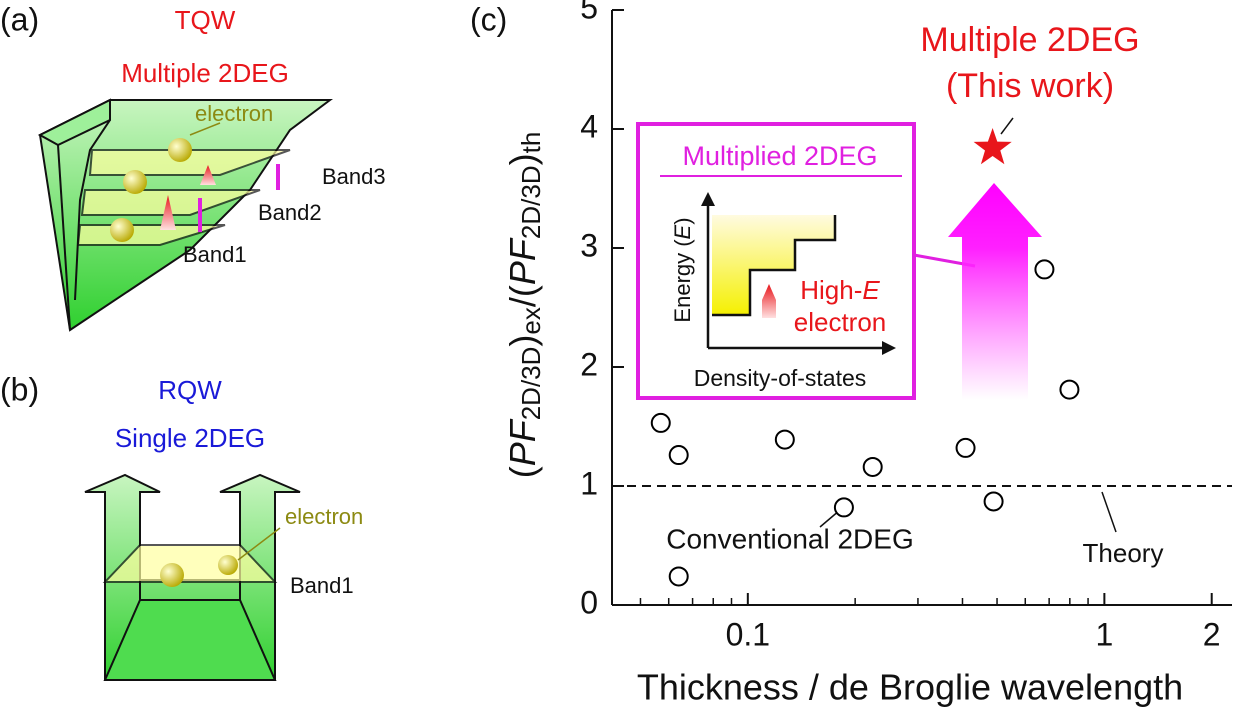 The width and height of the screenshot is (1233, 710). What do you see at coordinates (190, 438) in the screenshot?
I see `panel-subtitle: Single 2DEG` at bounding box center [190, 438].